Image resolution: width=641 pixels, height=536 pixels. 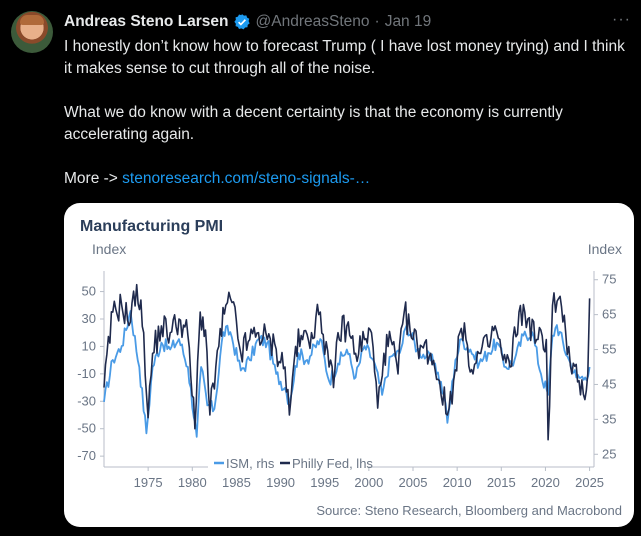 I want to click on left-axis-unit: Index, so click(x=109, y=249).